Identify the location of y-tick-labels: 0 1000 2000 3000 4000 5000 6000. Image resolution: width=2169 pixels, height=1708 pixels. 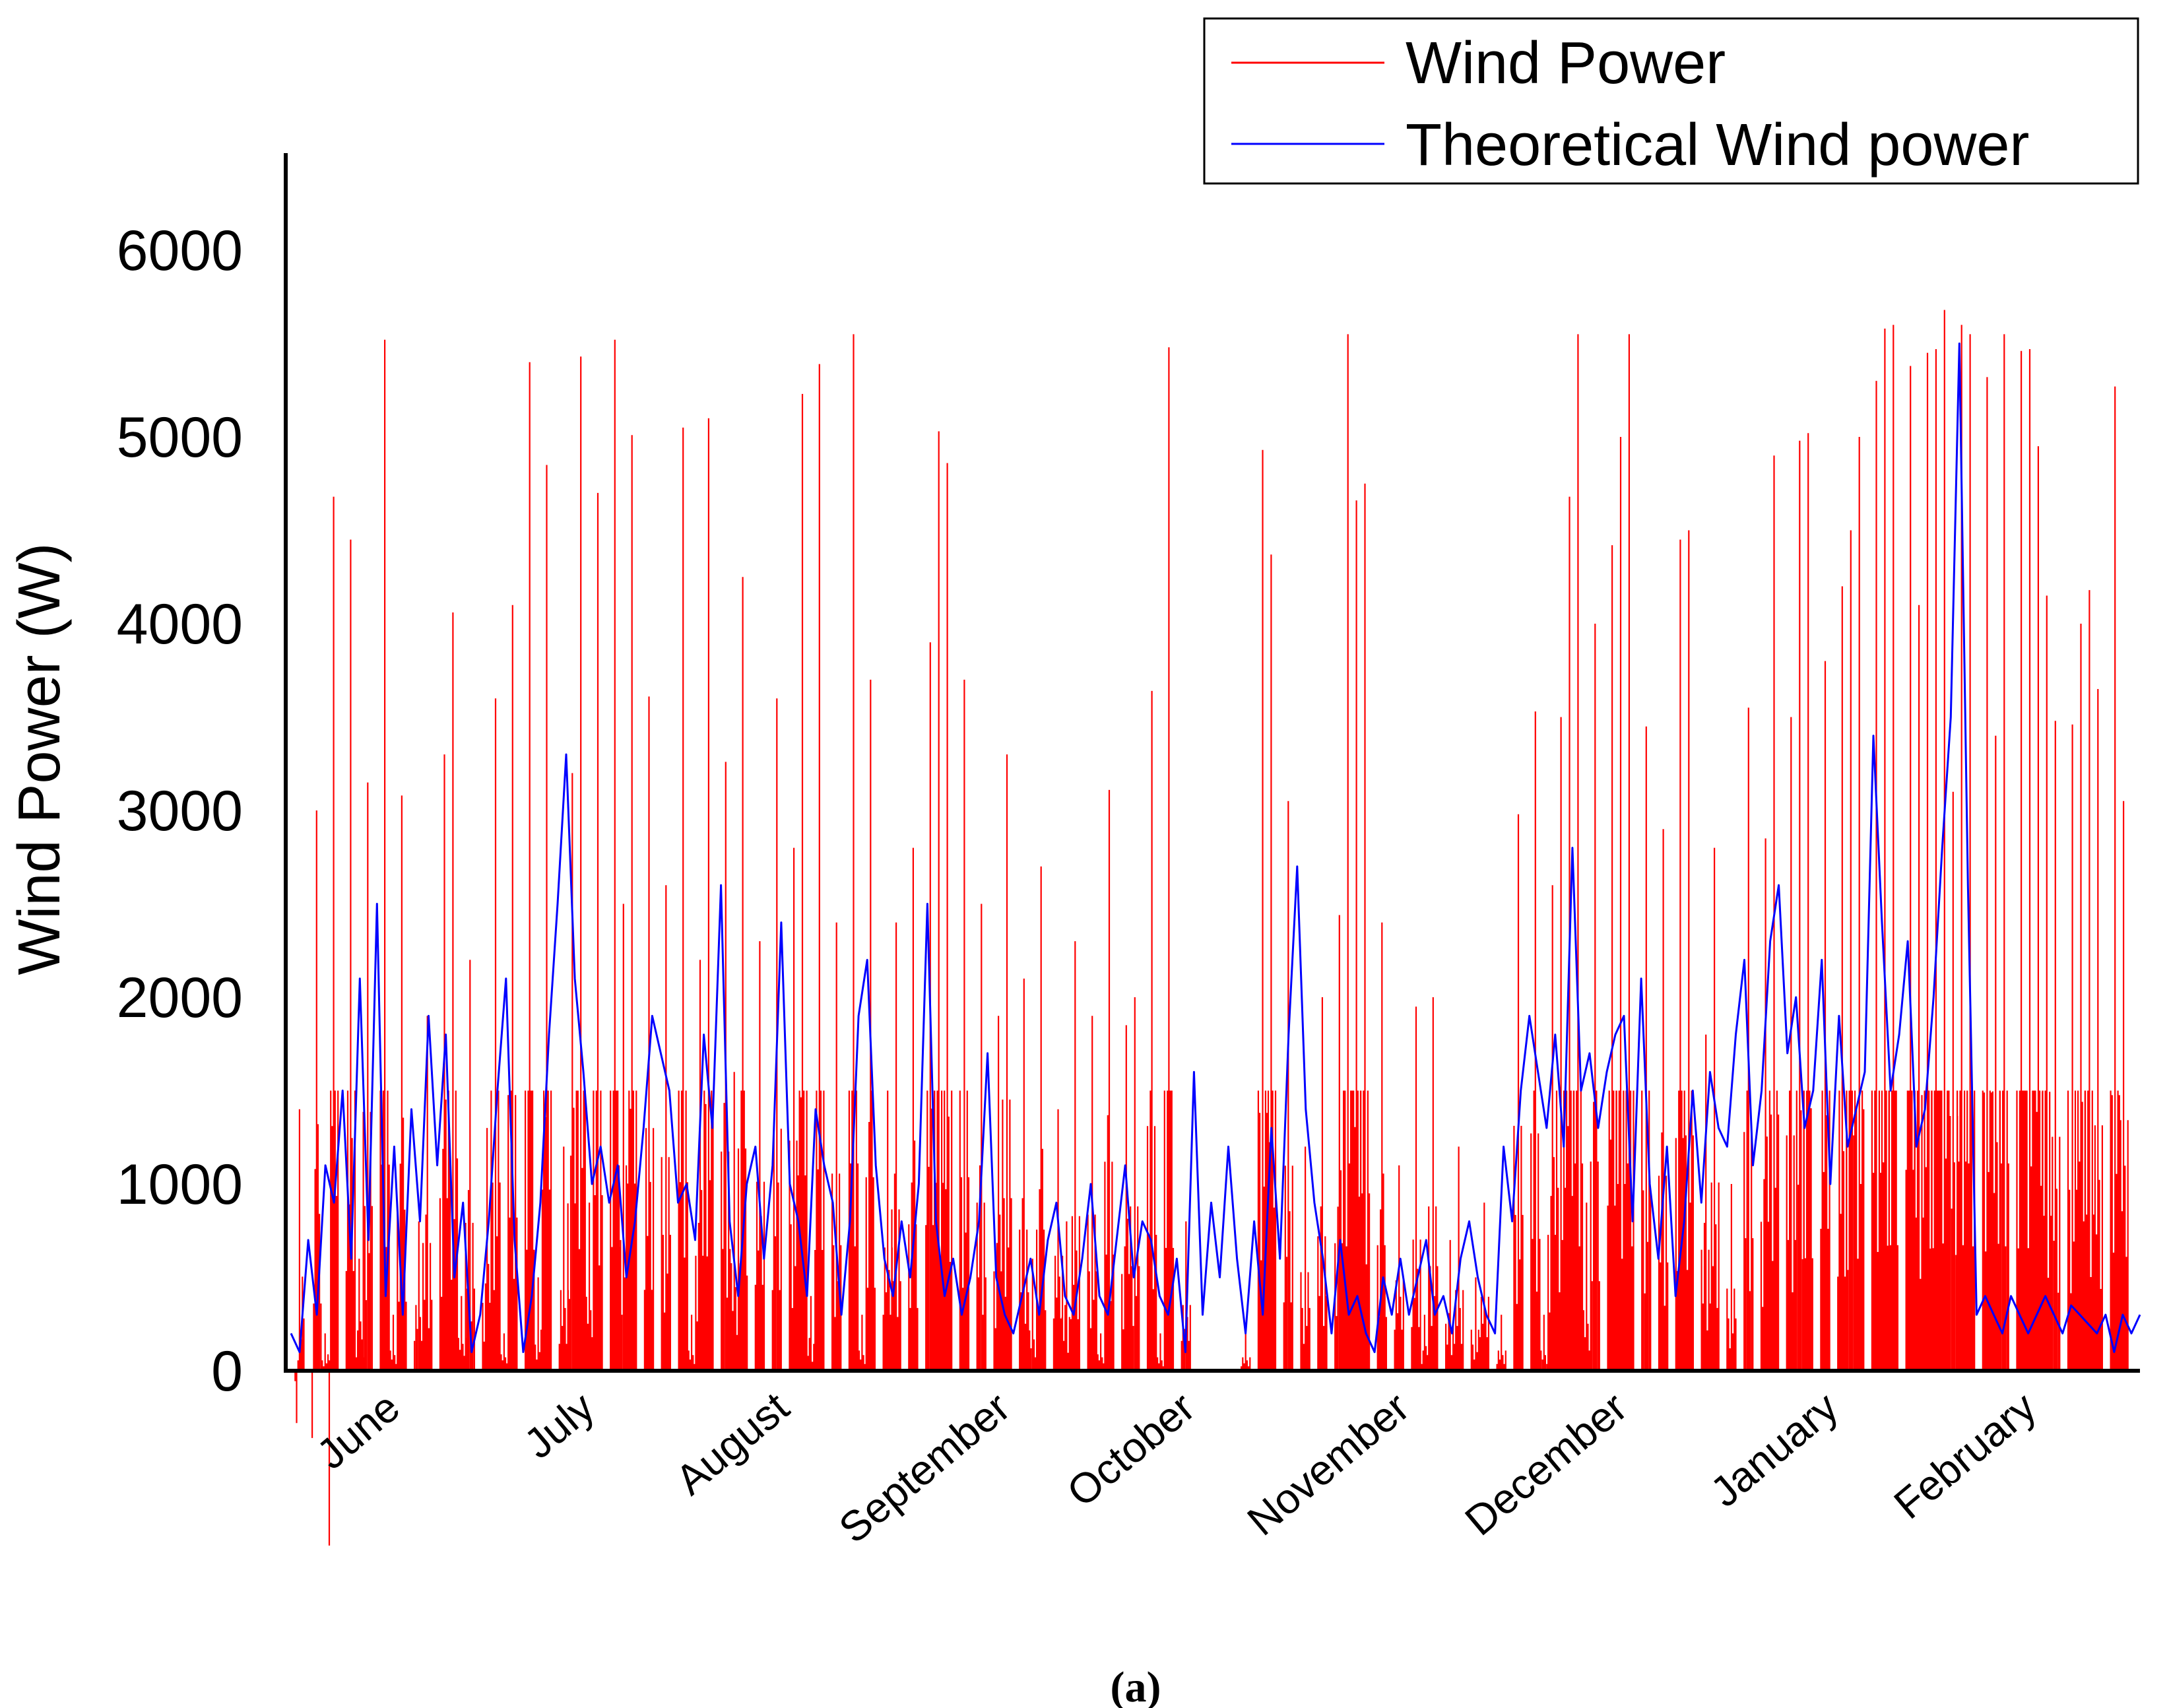
(180, 811).